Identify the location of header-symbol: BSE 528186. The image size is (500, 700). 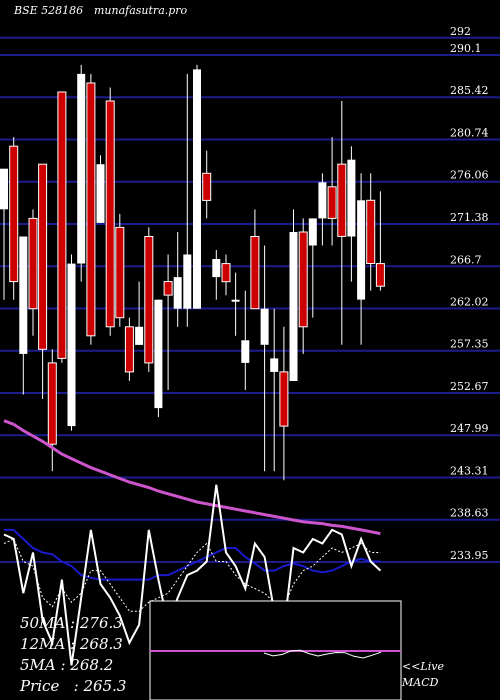
(49, 10).